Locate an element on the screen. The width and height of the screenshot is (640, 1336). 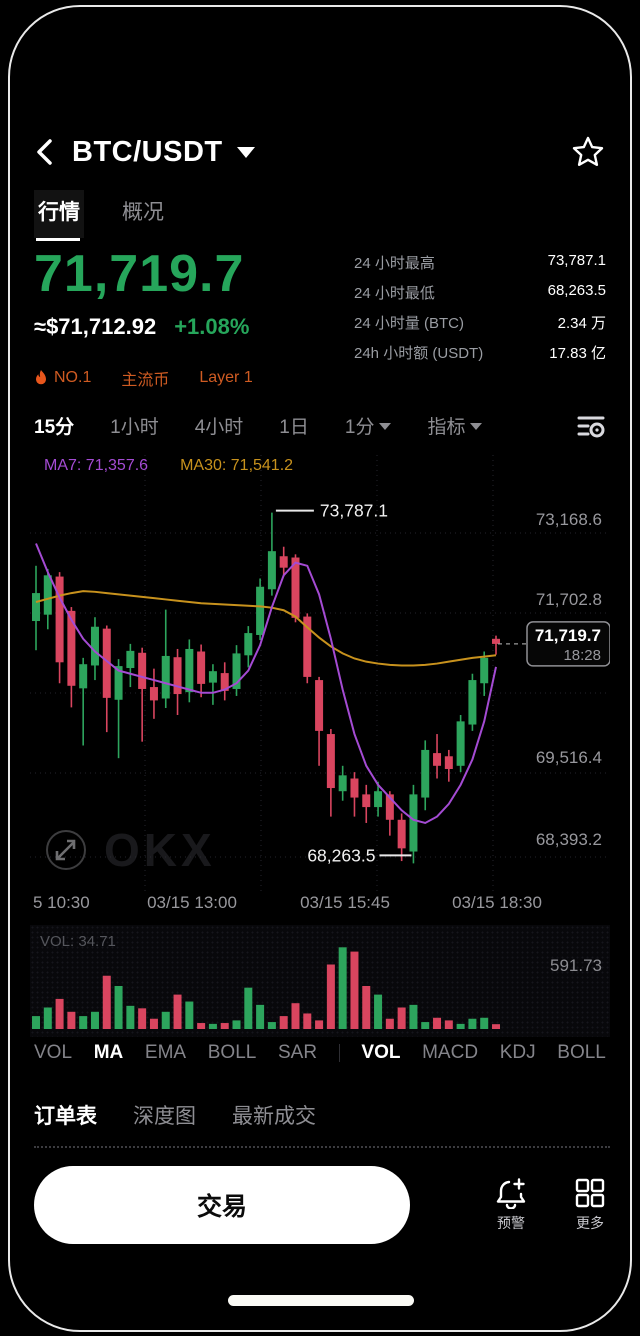
bottom-tab-最新成交: 最新成交 is located at coordinates (274, 1116).